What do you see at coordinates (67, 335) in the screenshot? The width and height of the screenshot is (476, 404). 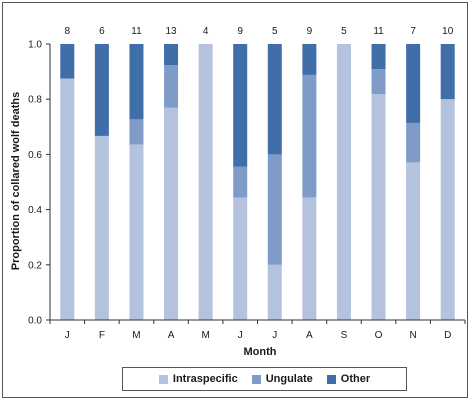 I see `x-tick-label-1: J` at bounding box center [67, 335].